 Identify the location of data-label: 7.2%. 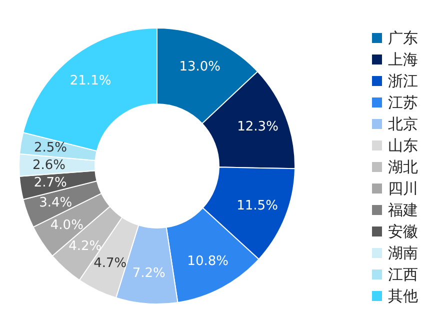
(149, 274).